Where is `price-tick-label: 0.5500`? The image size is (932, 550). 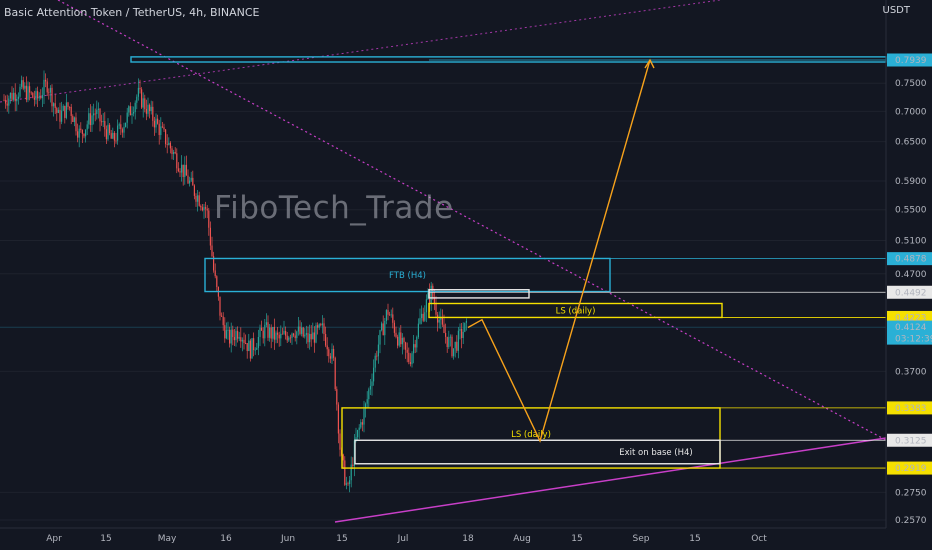
price-tick-label: 0.5500 is located at coordinates (911, 211).